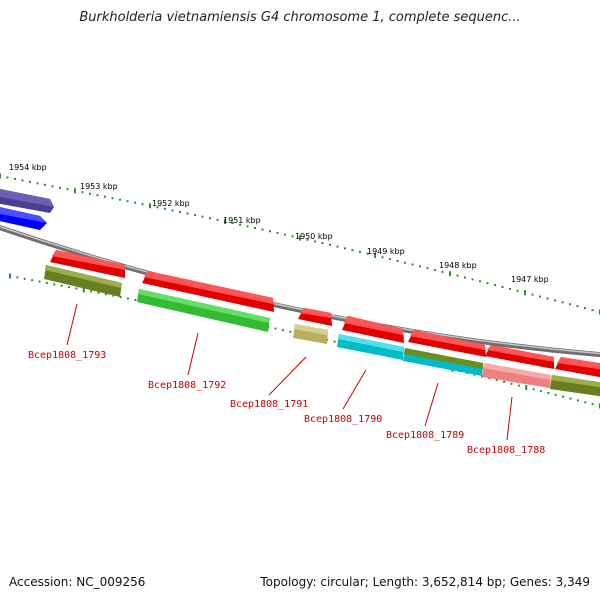 The image size is (600, 600). What do you see at coordinates (27, 200) in the screenshot?
I see `feature-navy` at bounding box center [27, 200].